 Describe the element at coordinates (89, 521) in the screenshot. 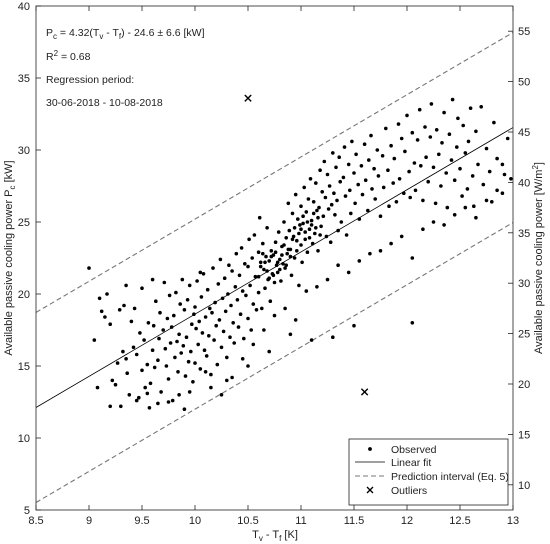

I see `x-tick-label: 9` at that location.